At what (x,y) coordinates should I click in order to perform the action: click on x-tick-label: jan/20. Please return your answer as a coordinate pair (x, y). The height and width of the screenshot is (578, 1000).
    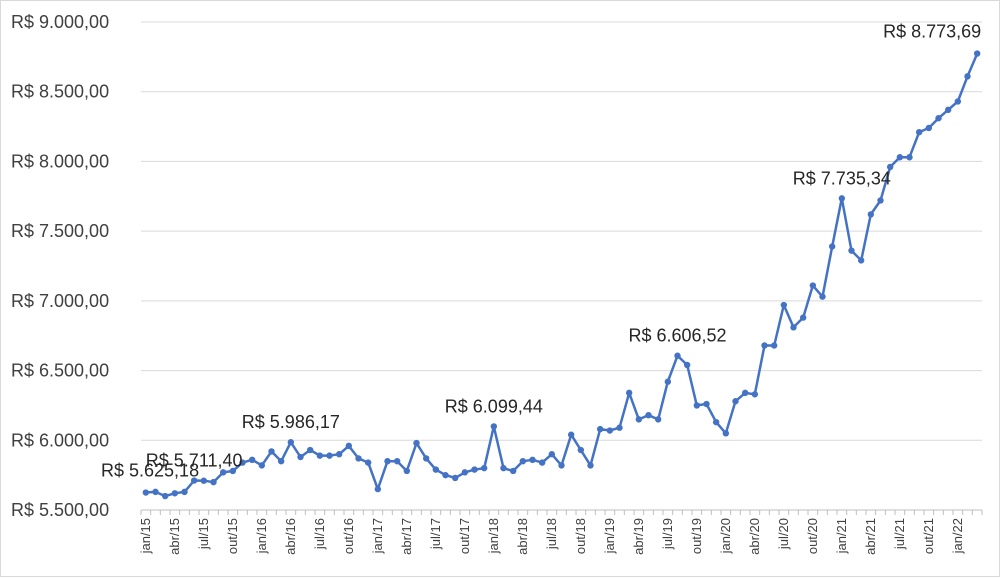
    Looking at the image, I should click on (725, 536).